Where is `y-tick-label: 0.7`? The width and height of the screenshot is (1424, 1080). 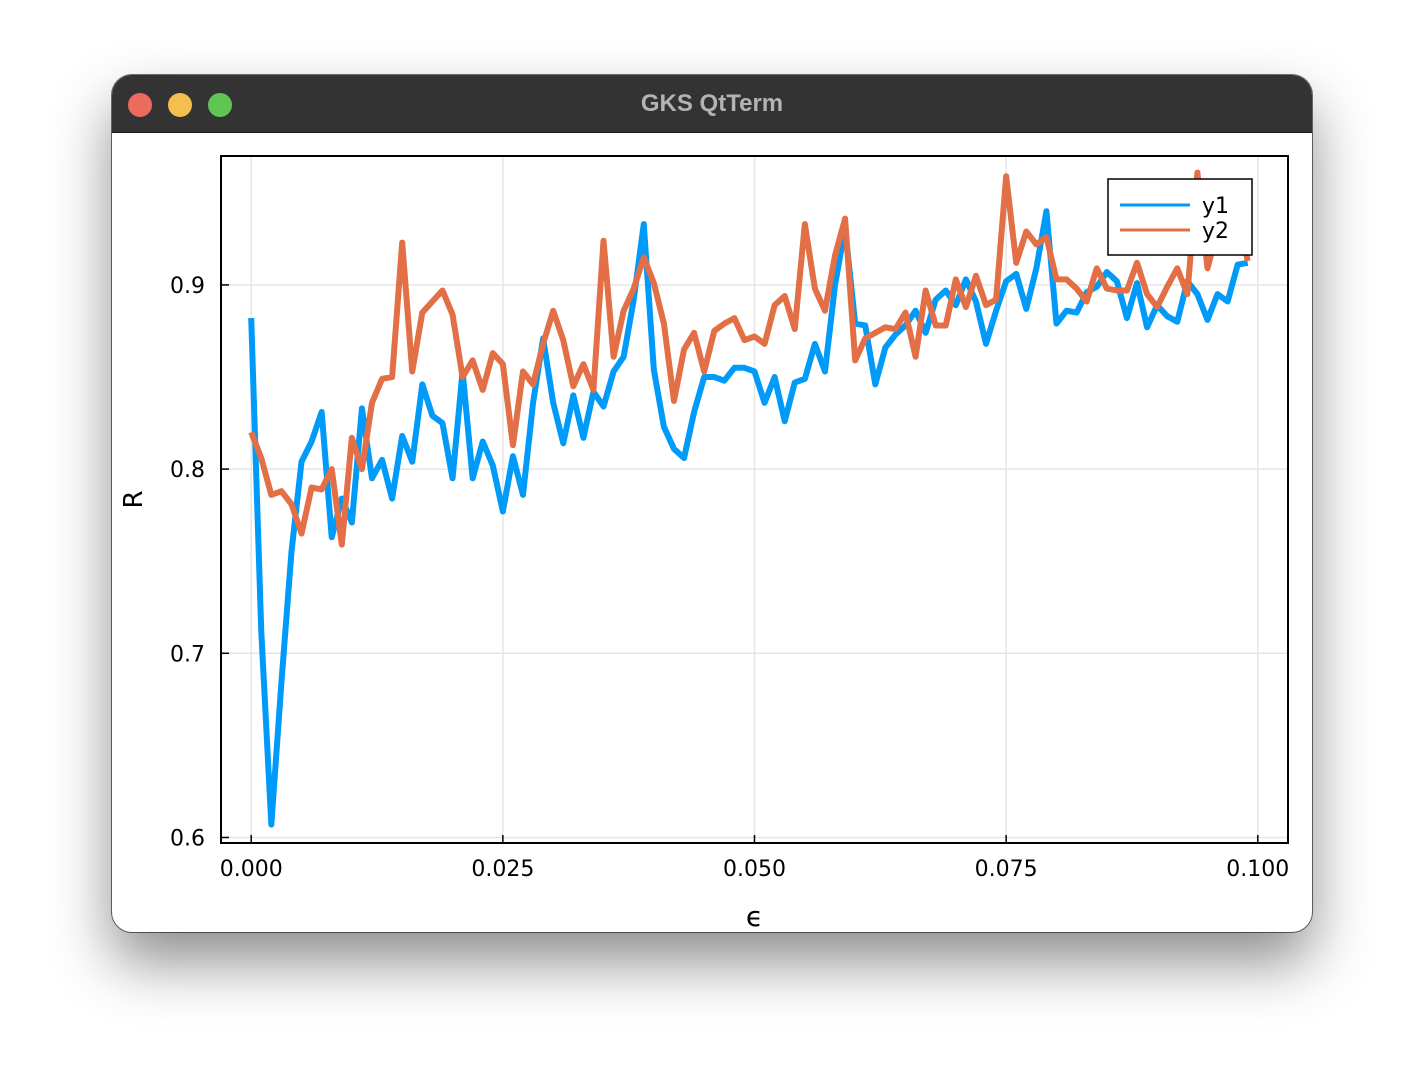 y-tick-label: 0.7 is located at coordinates (187, 654).